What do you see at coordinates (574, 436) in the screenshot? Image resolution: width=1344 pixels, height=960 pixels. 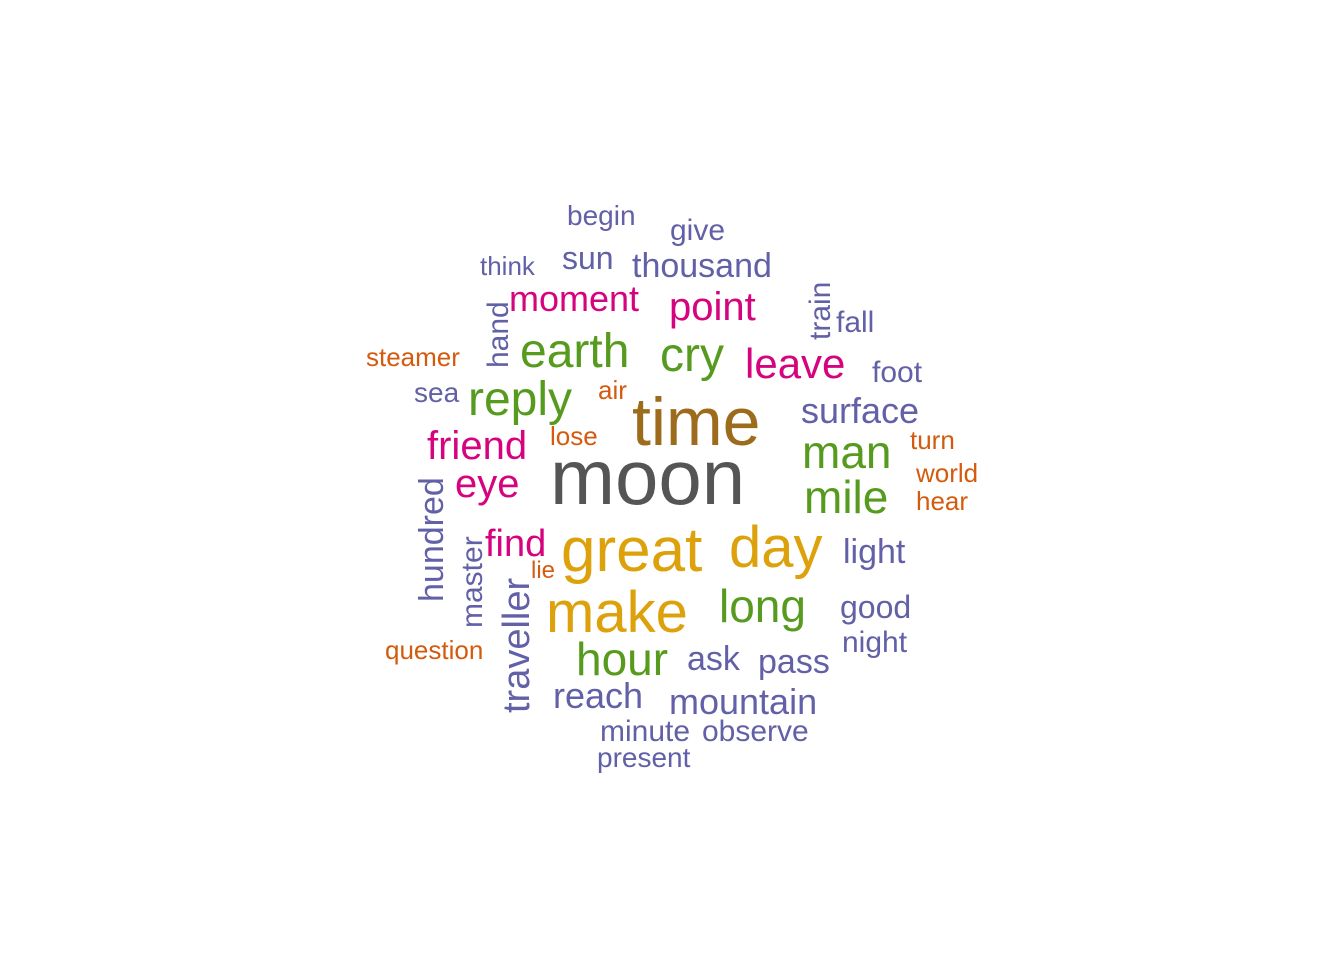 I see `word-lose: lose` at bounding box center [574, 436].